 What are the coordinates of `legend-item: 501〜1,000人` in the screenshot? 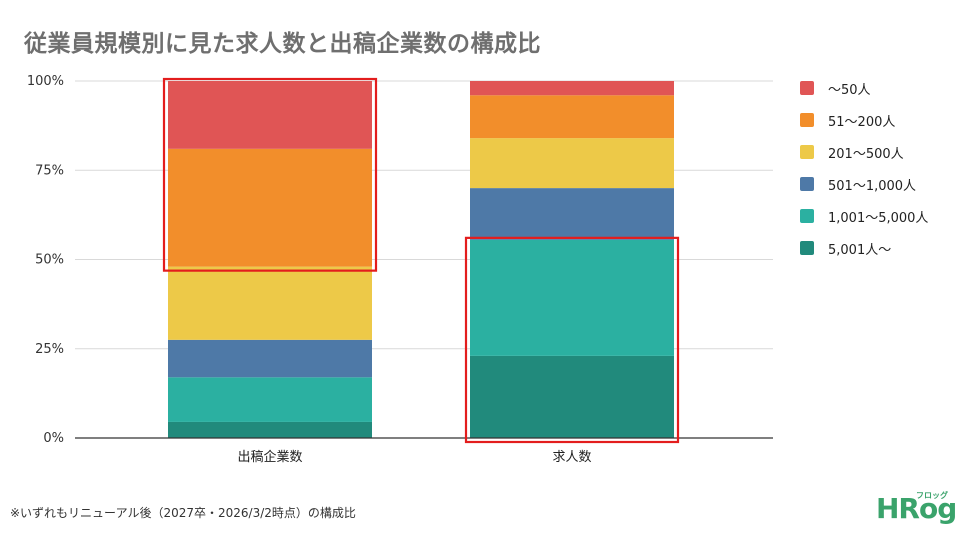 It's located at (864, 184).